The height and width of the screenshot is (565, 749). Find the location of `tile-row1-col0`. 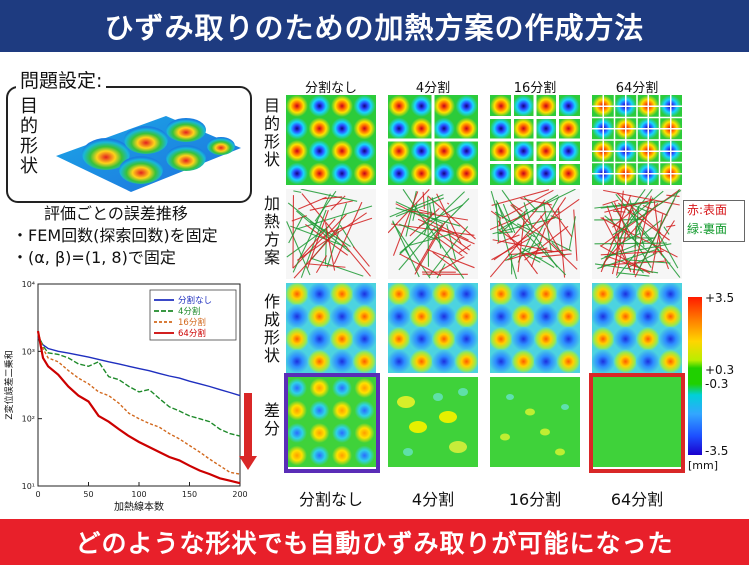

tile-row1-col0 is located at coordinates (331, 234).